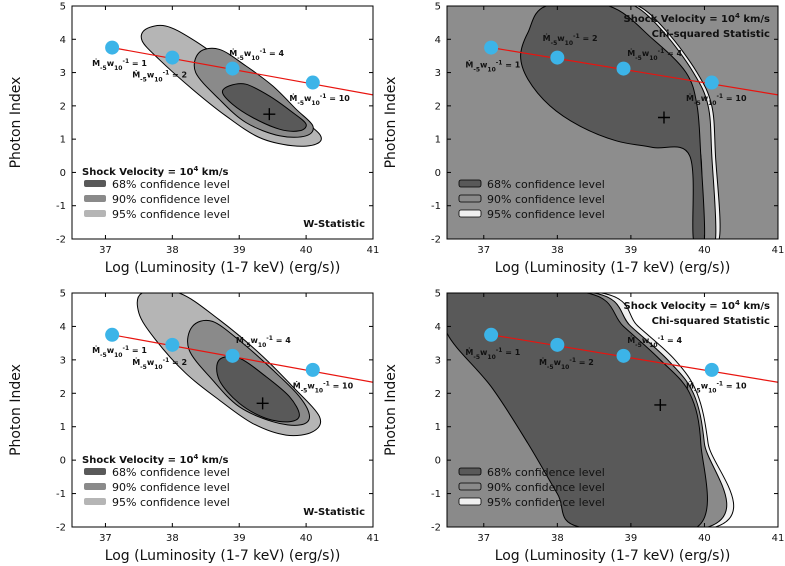  I want to click on contours, so click(620, 122).